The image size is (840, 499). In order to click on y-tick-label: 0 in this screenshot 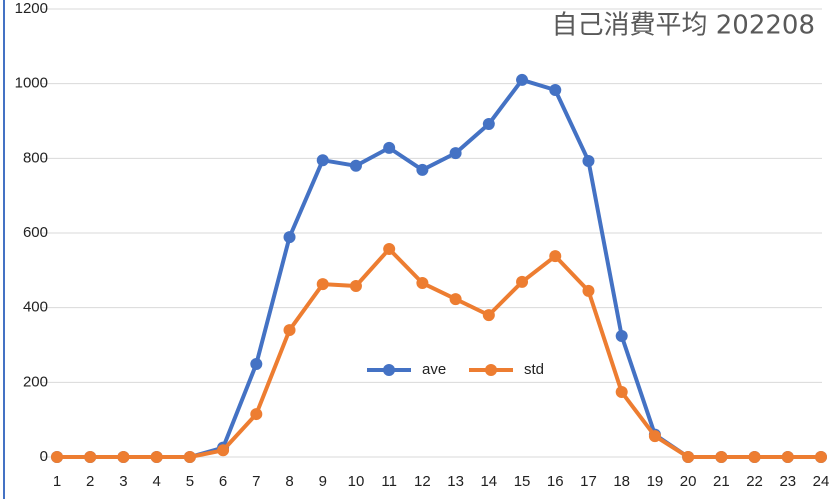, I will do `click(44, 456)`.